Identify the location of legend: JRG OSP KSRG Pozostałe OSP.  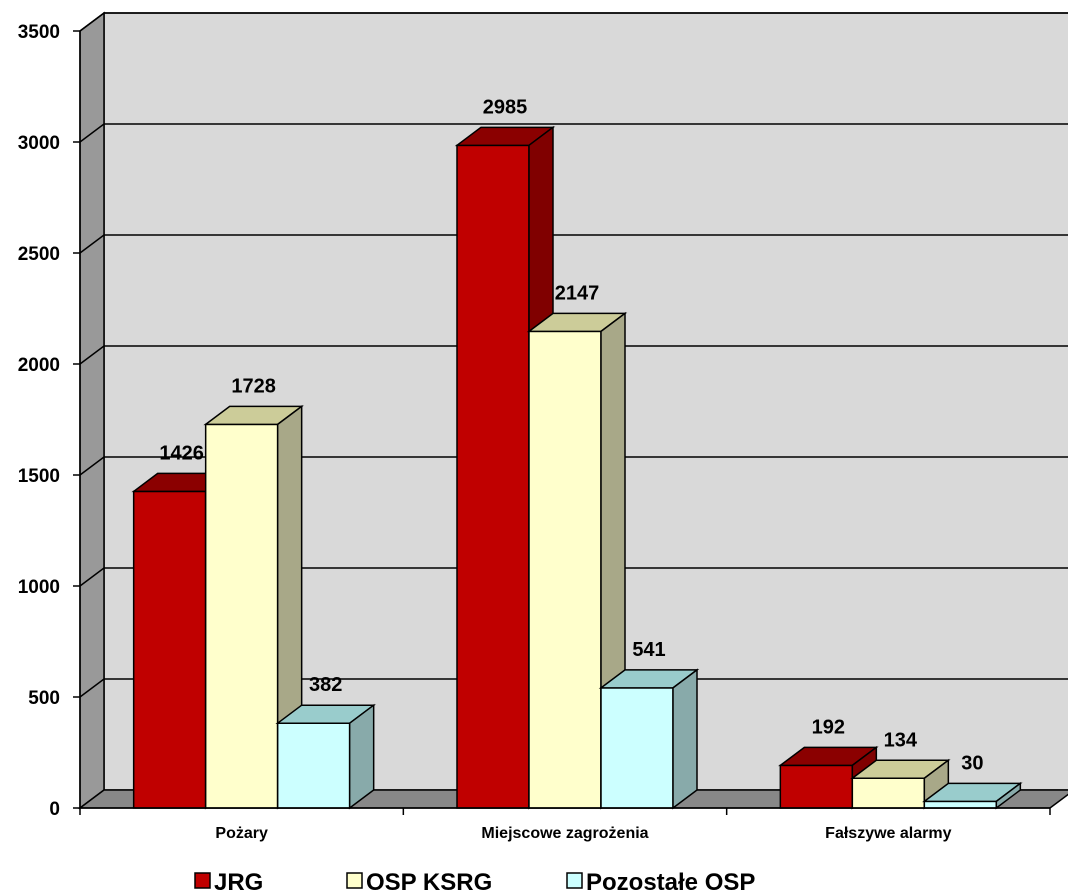
(474, 882).